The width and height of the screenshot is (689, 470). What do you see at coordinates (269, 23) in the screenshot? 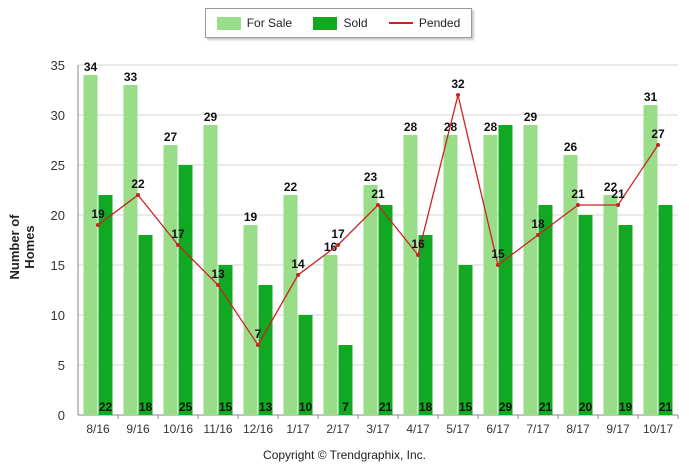
I see `legend-label-for-sale: For Sale` at bounding box center [269, 23].